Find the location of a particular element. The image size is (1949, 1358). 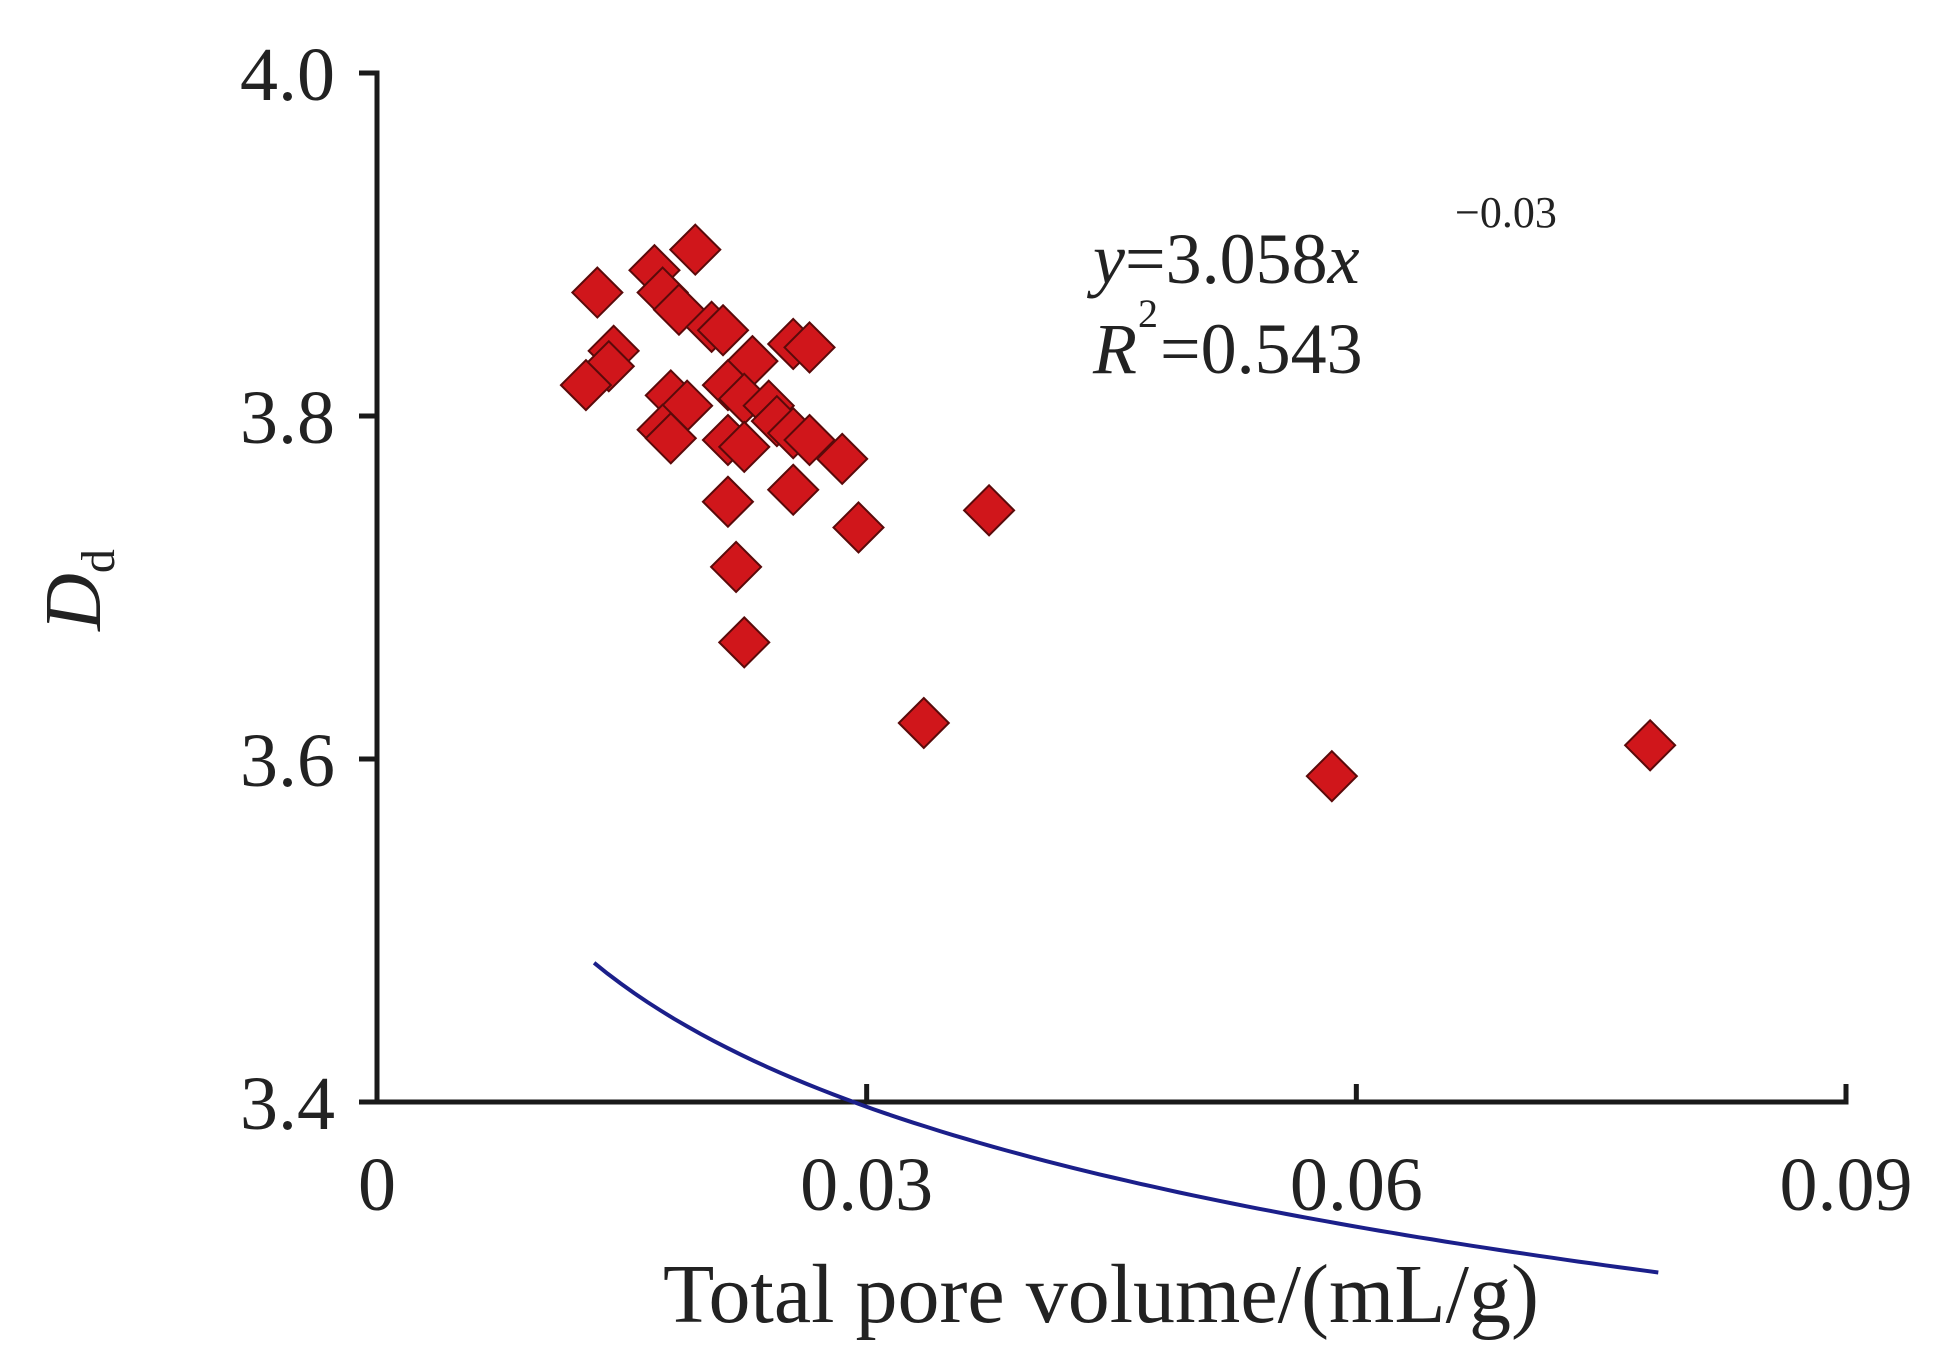

svg-text: Dd is located at coordinates (77, 590).